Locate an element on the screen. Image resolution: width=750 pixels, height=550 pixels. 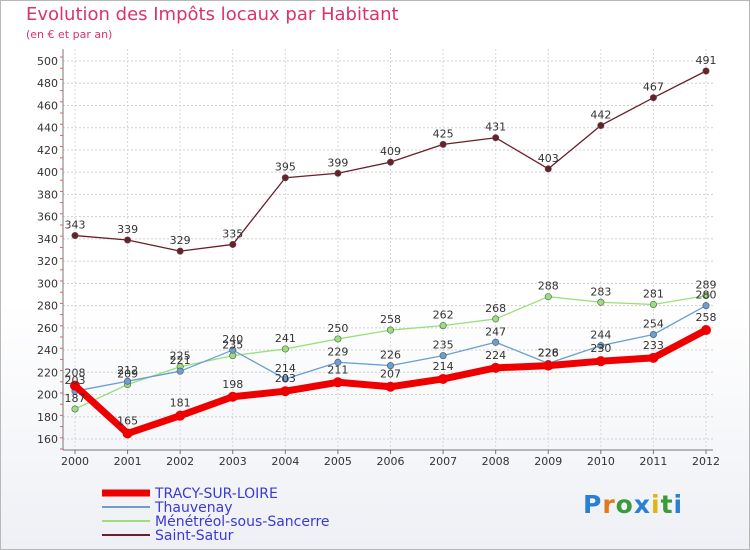
legend-label: Saint-Satur is located at coordinates (194, 536).